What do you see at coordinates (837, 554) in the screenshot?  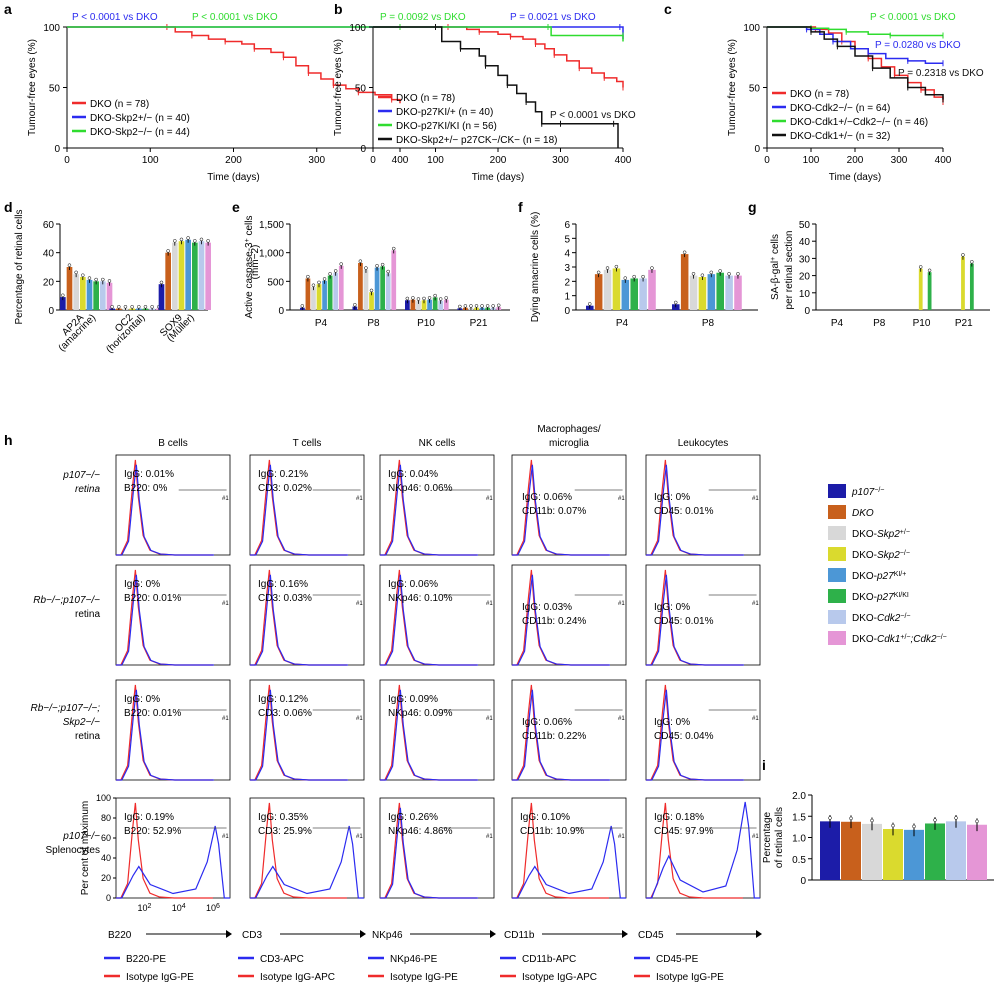 I see `legend-swatch` at bounding box center [837, 554].